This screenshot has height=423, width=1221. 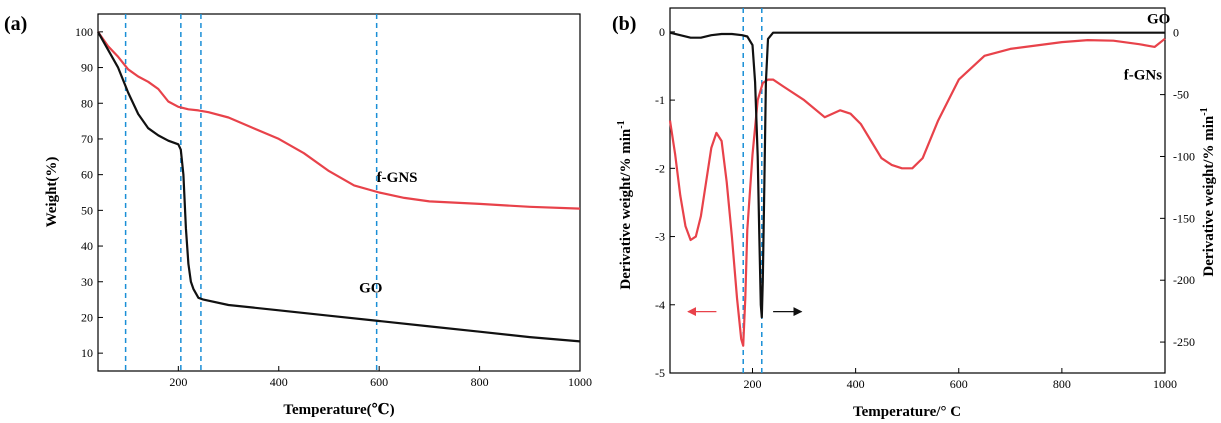 What do you see at coordinates (1147, 48) in the screenshot?
I see `panel-b-series-labels: f-GNs GO` at bounding box center [1147, 48].